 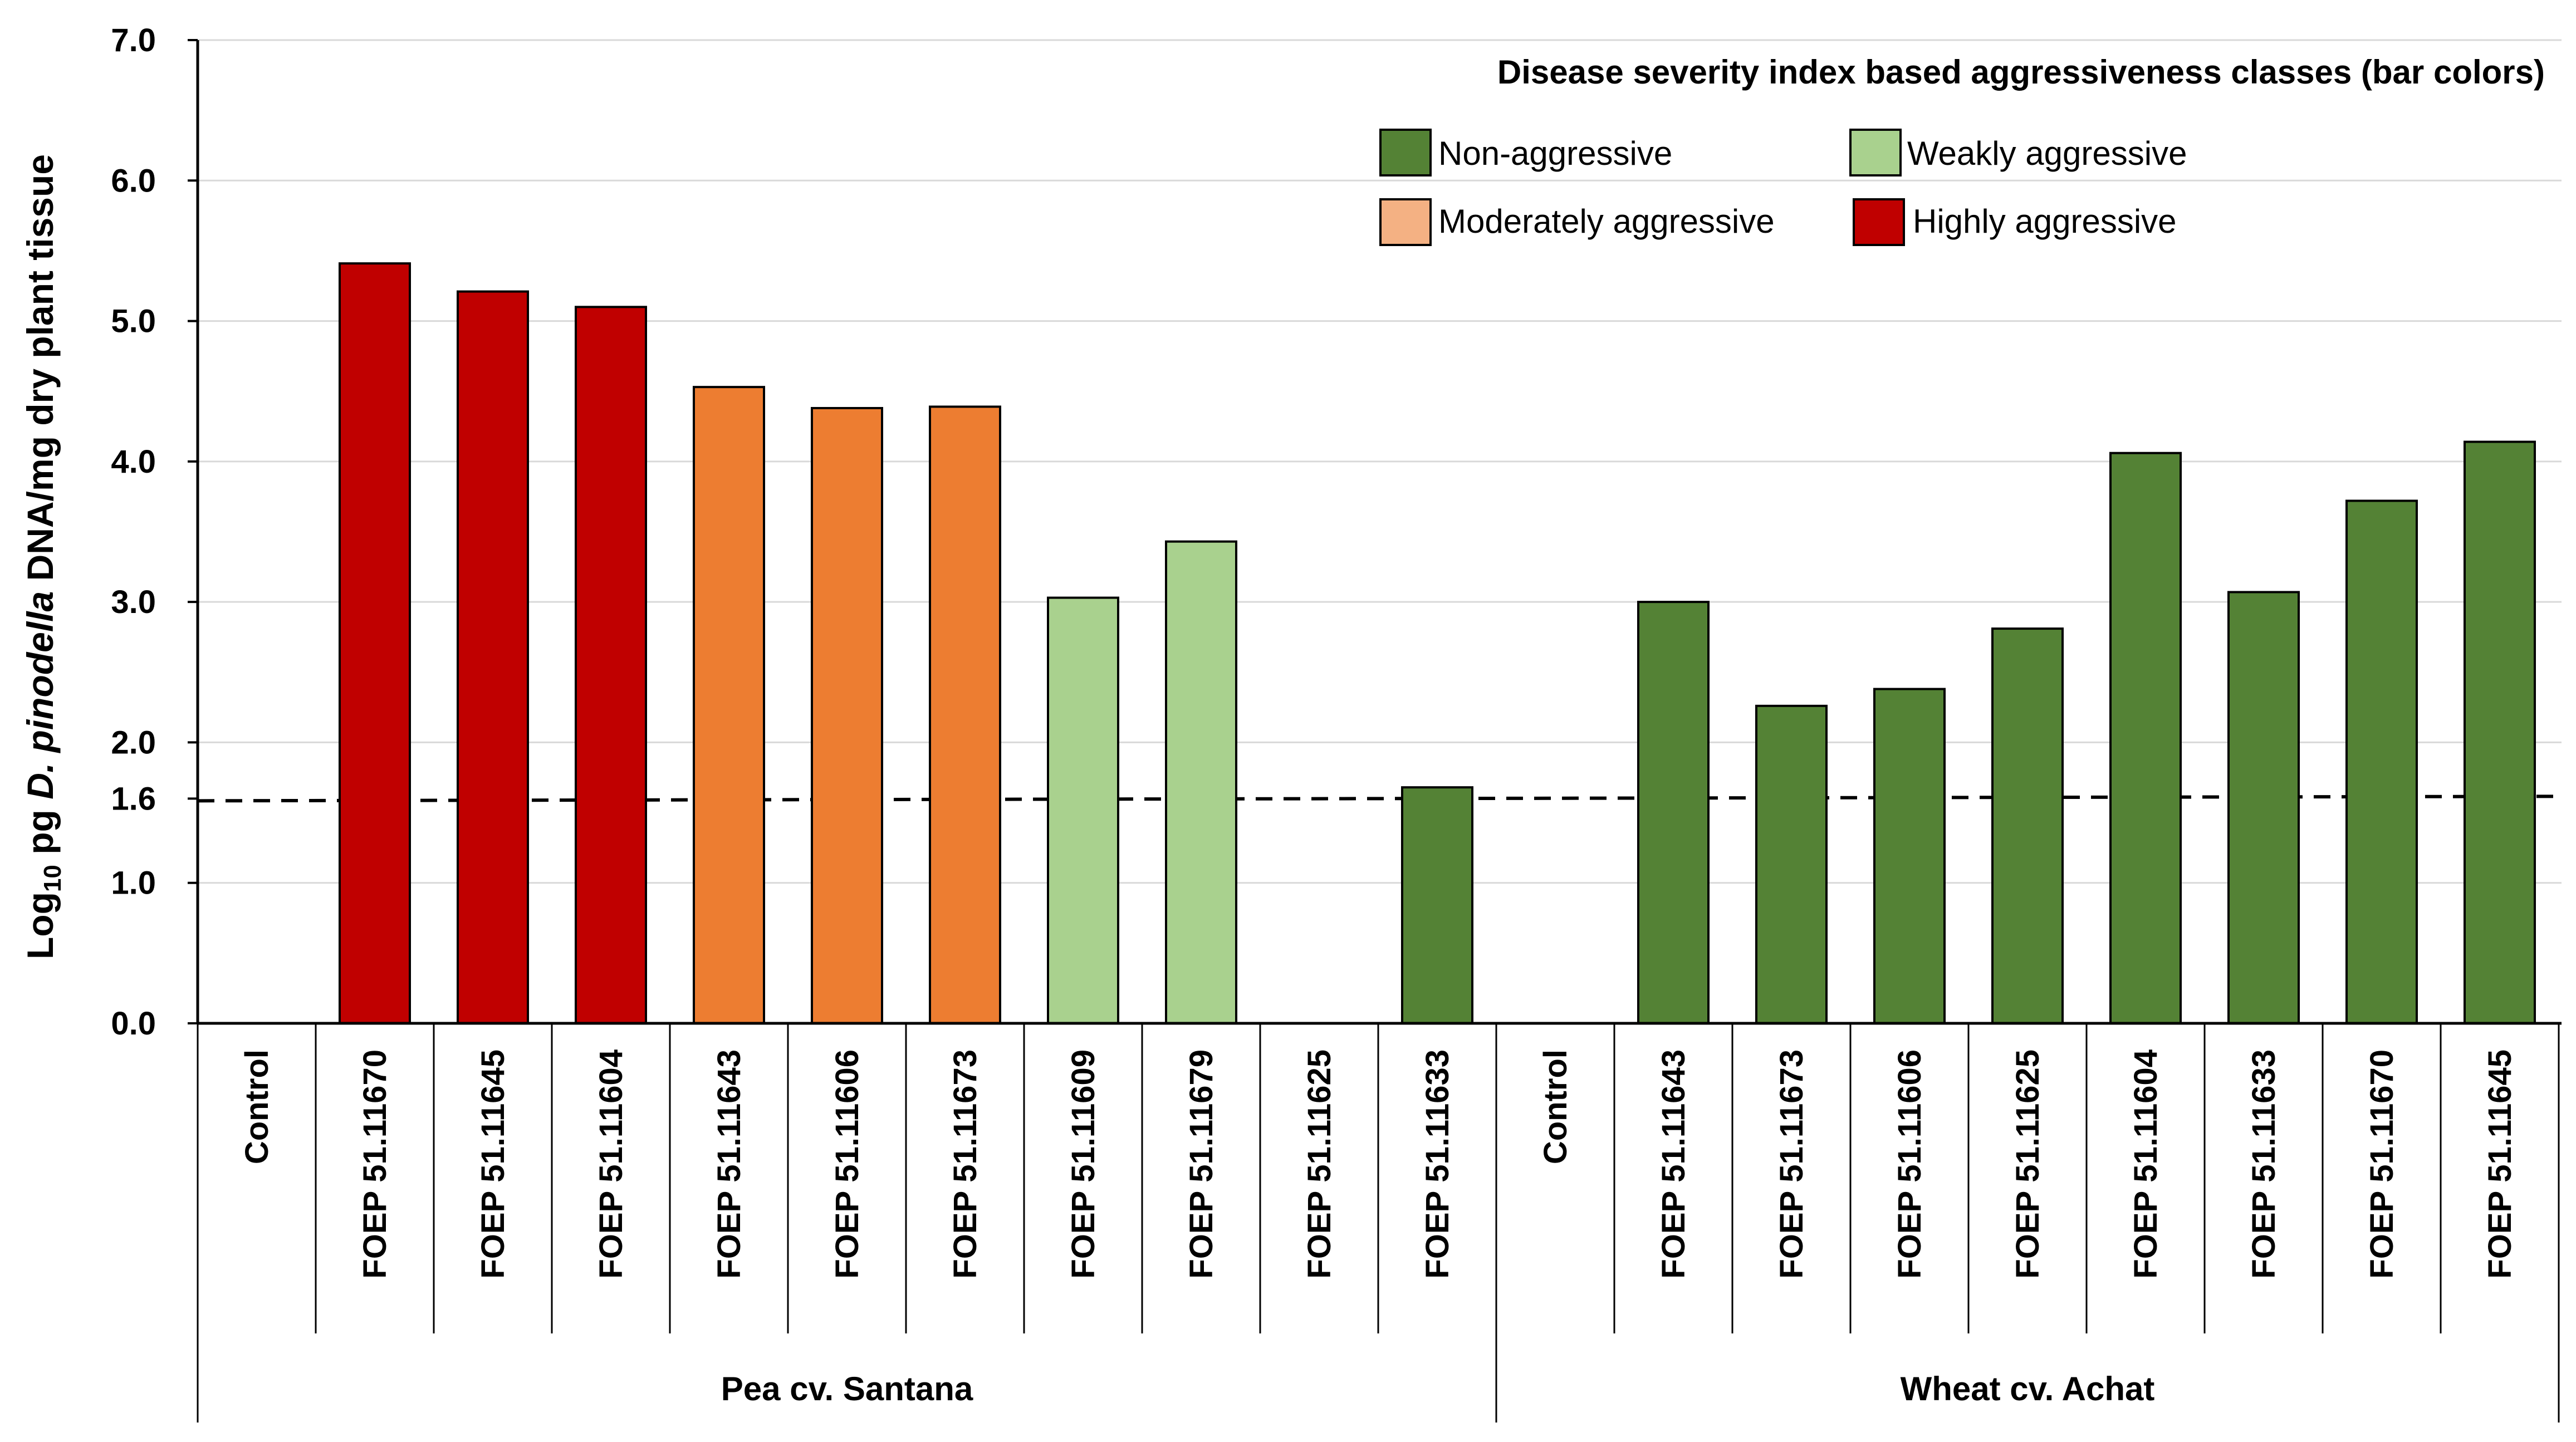 I want to click on category-label-pea-cv-santana-foep-51-11609: FOEP 51.11609, so click(x=1083, y=1164).